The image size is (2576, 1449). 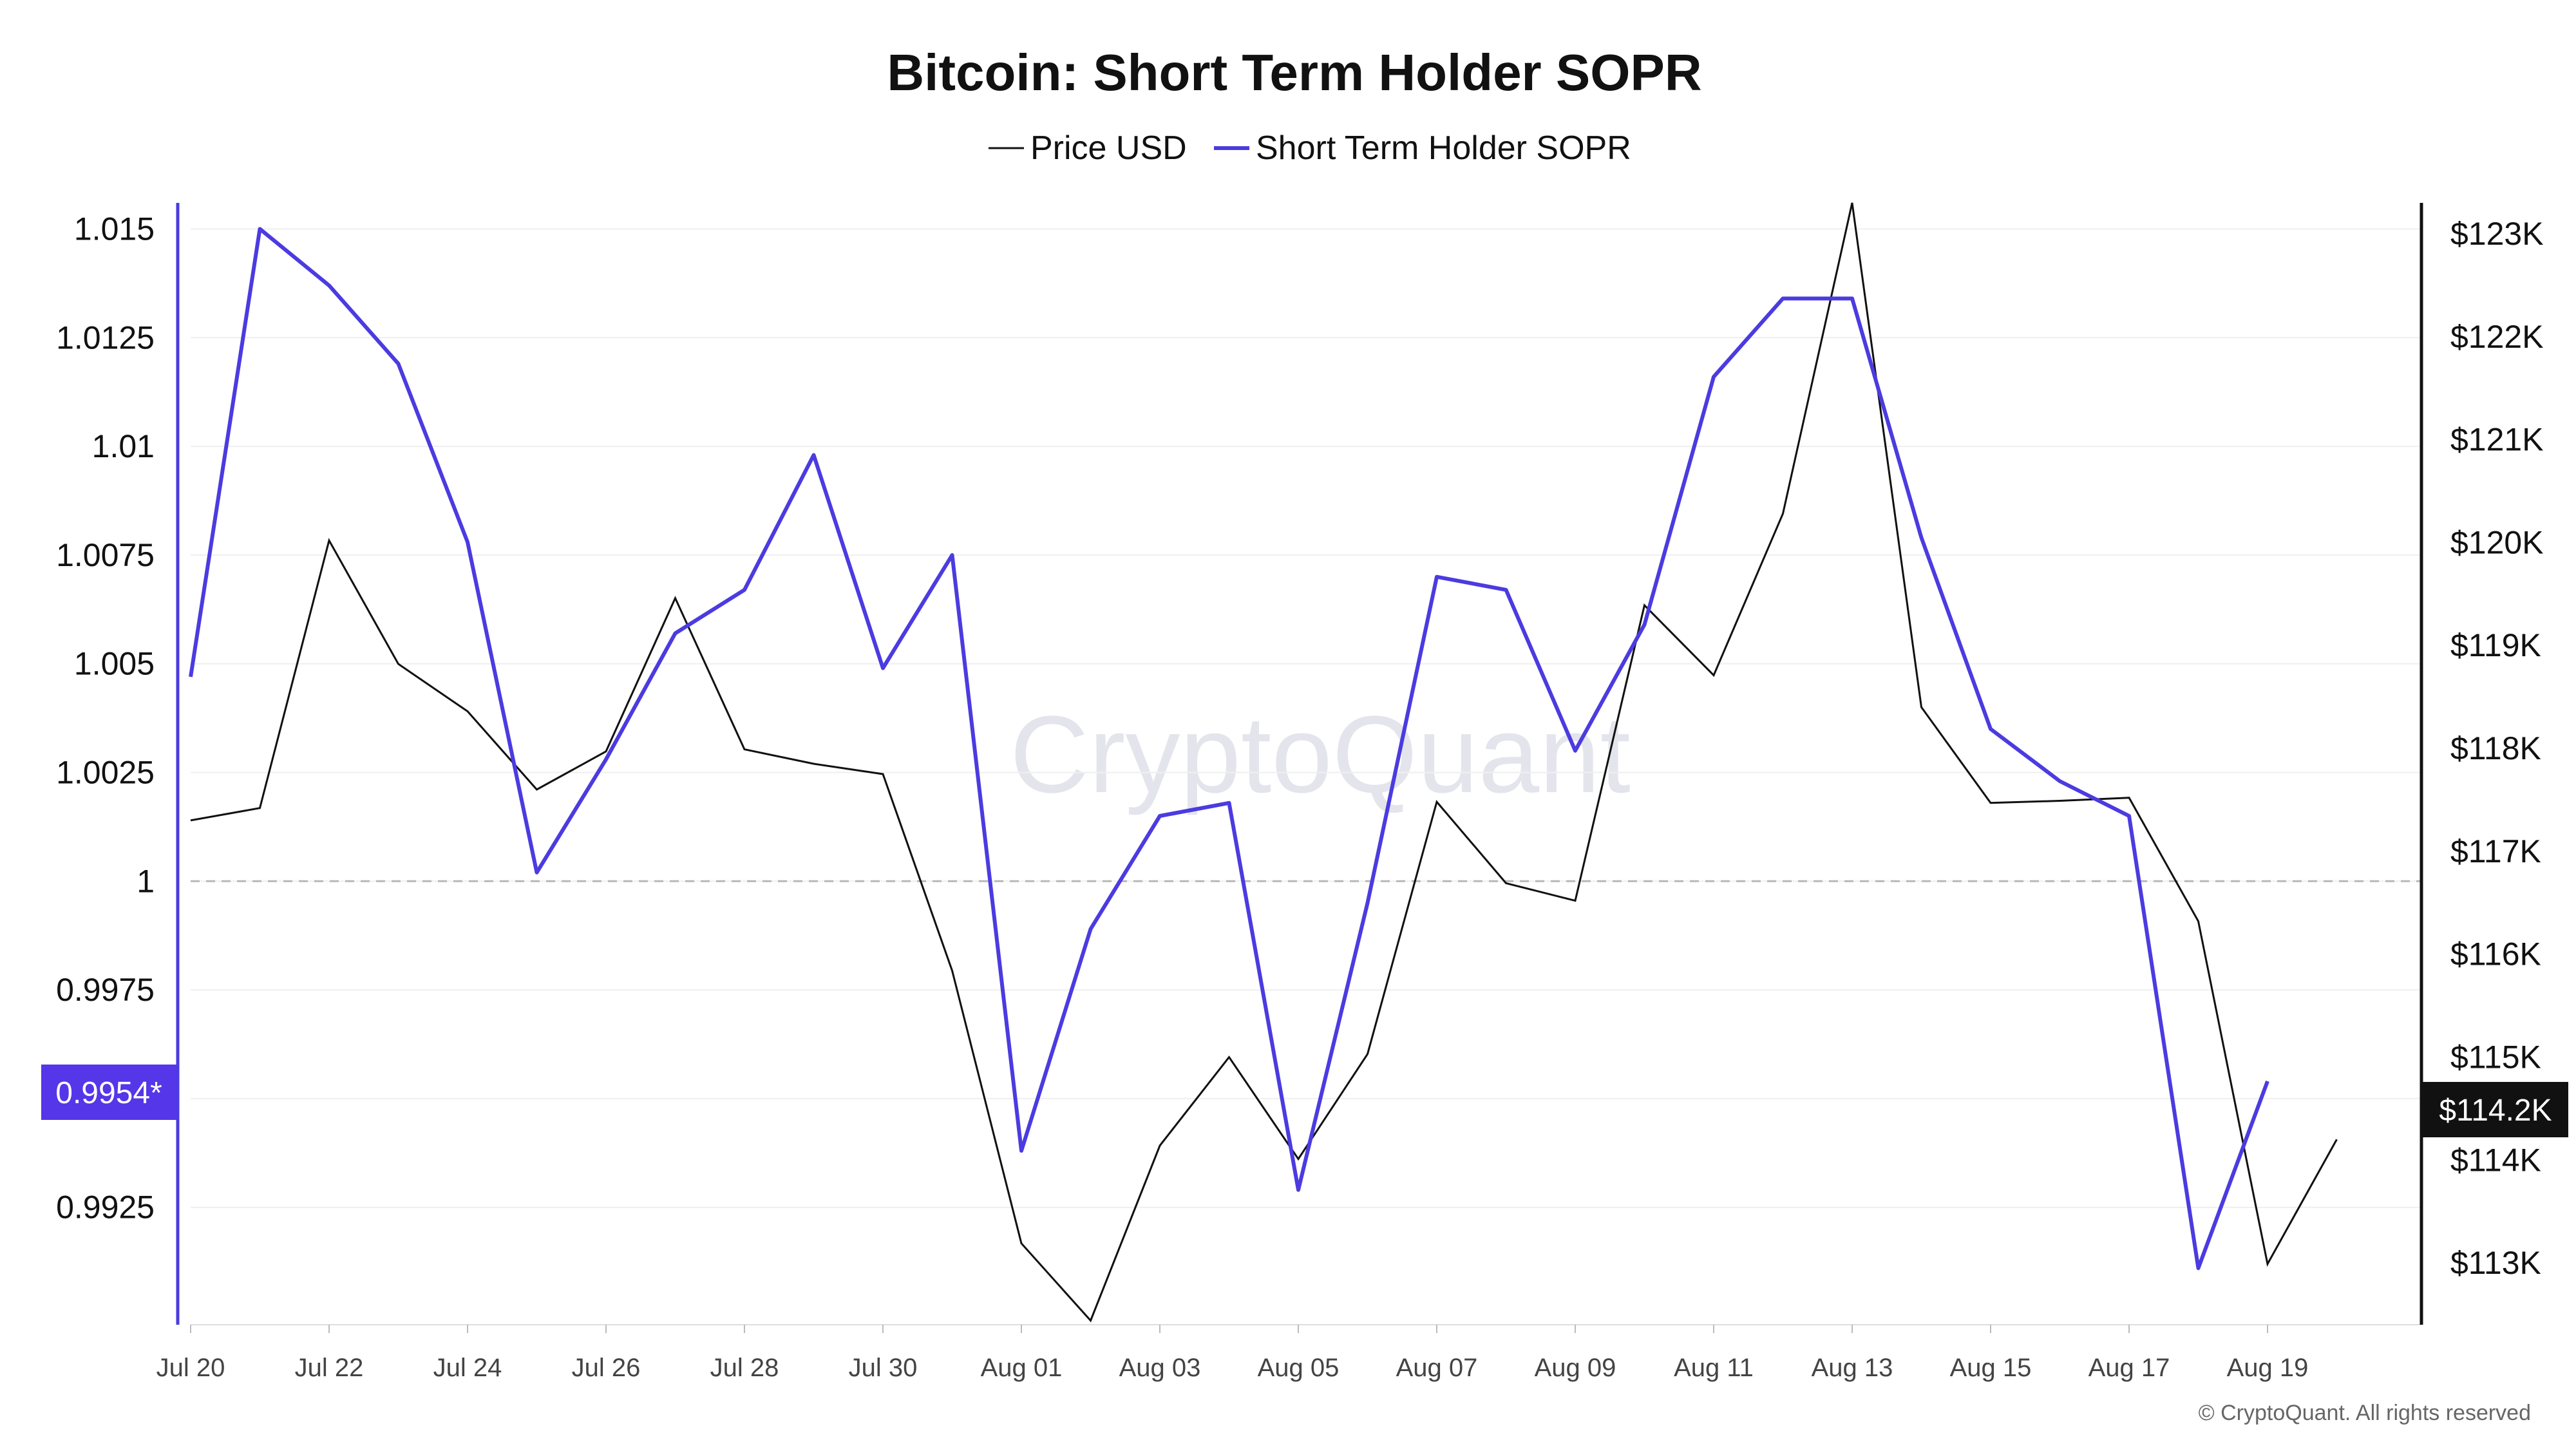 What do you see at coordinates (191, 1368) in the screenshot?
I see `x-tick-label: Jul 20` at bounding box center [191, 1368].